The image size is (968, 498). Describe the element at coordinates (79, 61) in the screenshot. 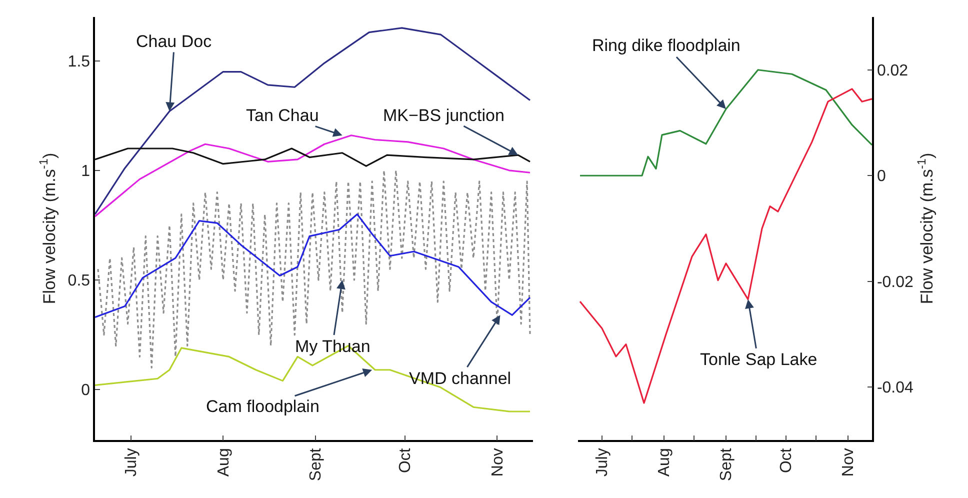

I see `y-tick-label: 1.5` at that location.